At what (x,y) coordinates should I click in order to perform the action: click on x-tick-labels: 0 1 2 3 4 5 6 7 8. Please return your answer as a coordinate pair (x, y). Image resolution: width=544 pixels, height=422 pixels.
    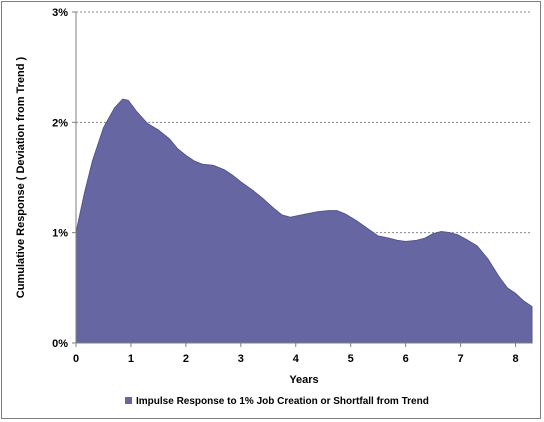
    Looking at the image, I should click on (296, 359).